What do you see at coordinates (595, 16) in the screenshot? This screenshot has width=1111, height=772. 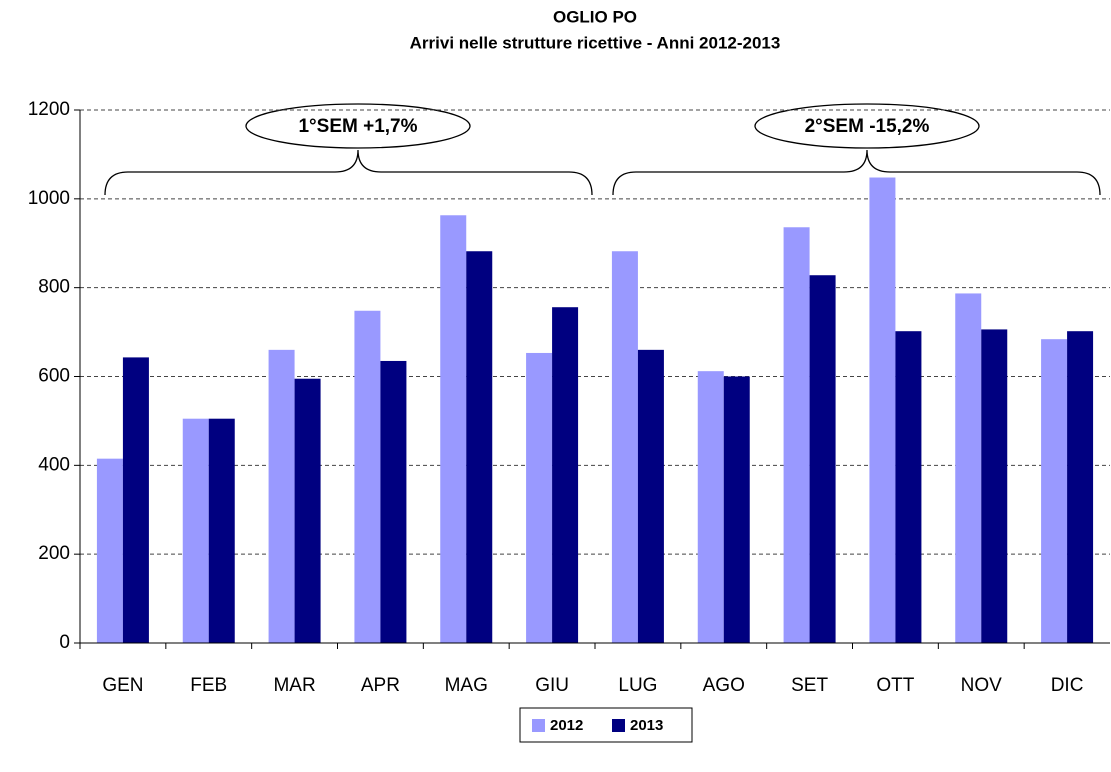 I see `chart-title: OGLIO PO` at bounding box center [595, 16].